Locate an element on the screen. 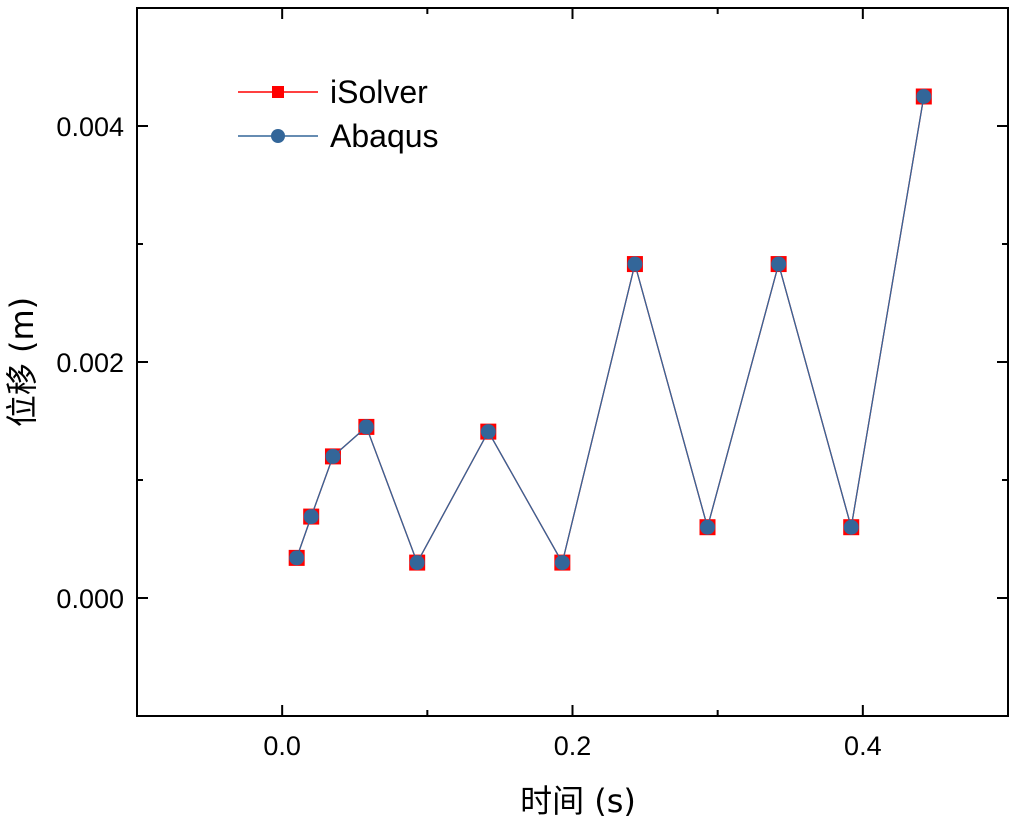  legend-isolver-marker is located at coordinates (278, 92).